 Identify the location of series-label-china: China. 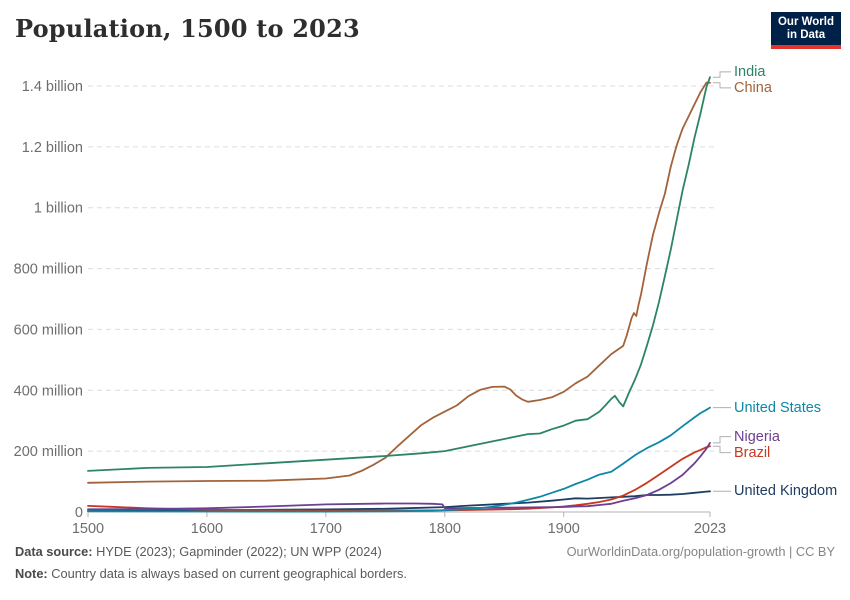
(753, 87).